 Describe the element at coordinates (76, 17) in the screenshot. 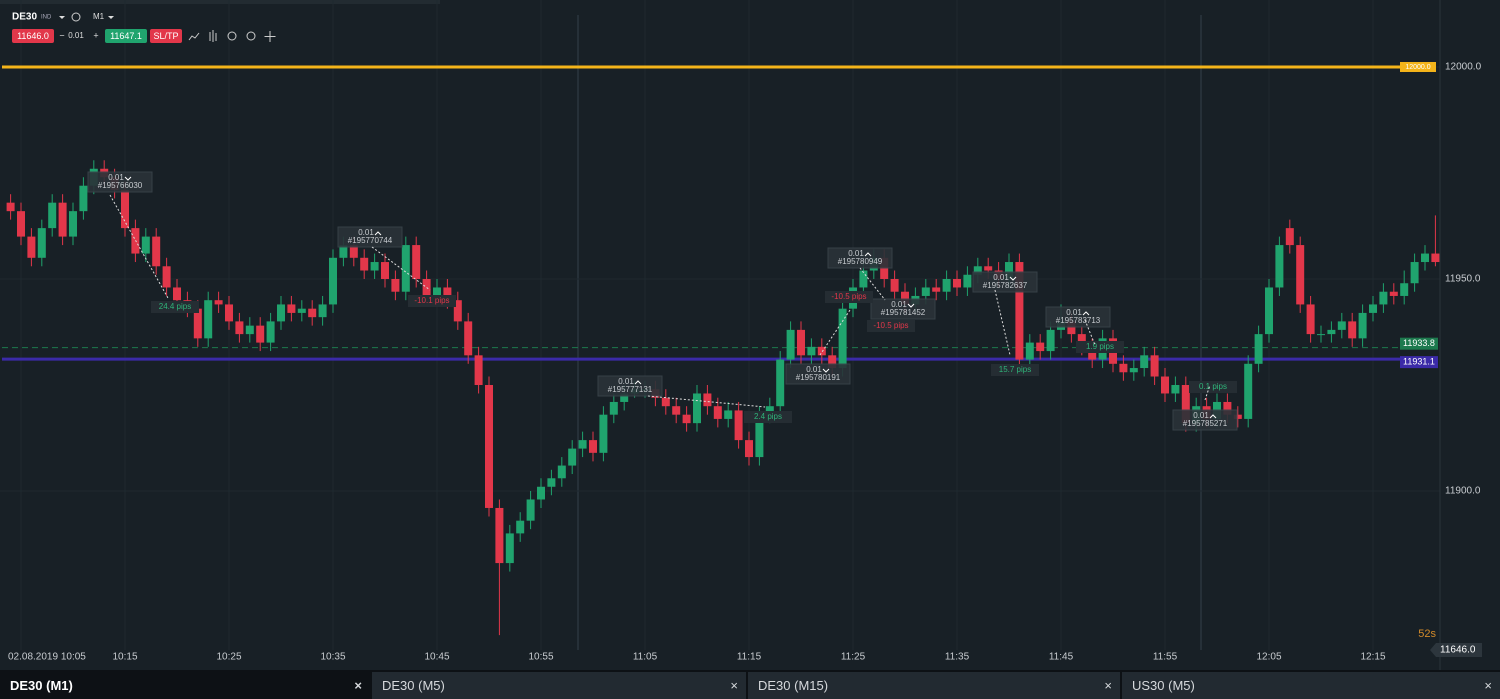

I see `info-icon` at that location.